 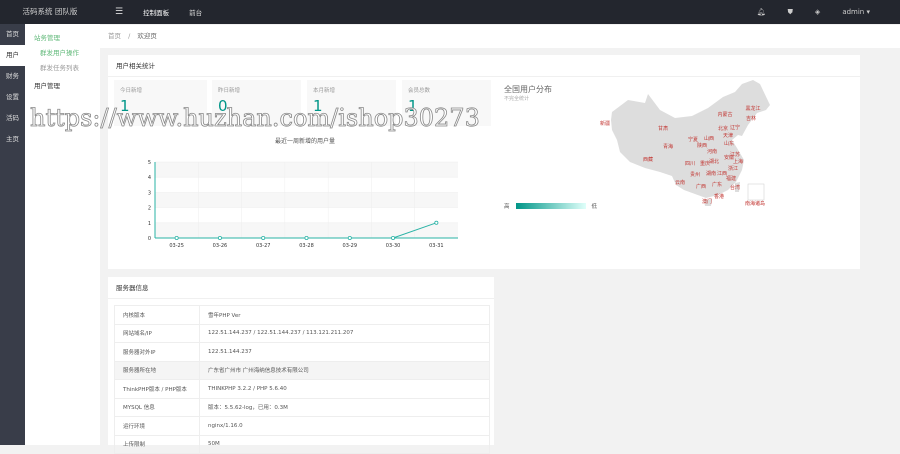 I want to click on bell-icon: 🔔︎, so click(x=761, y=12).